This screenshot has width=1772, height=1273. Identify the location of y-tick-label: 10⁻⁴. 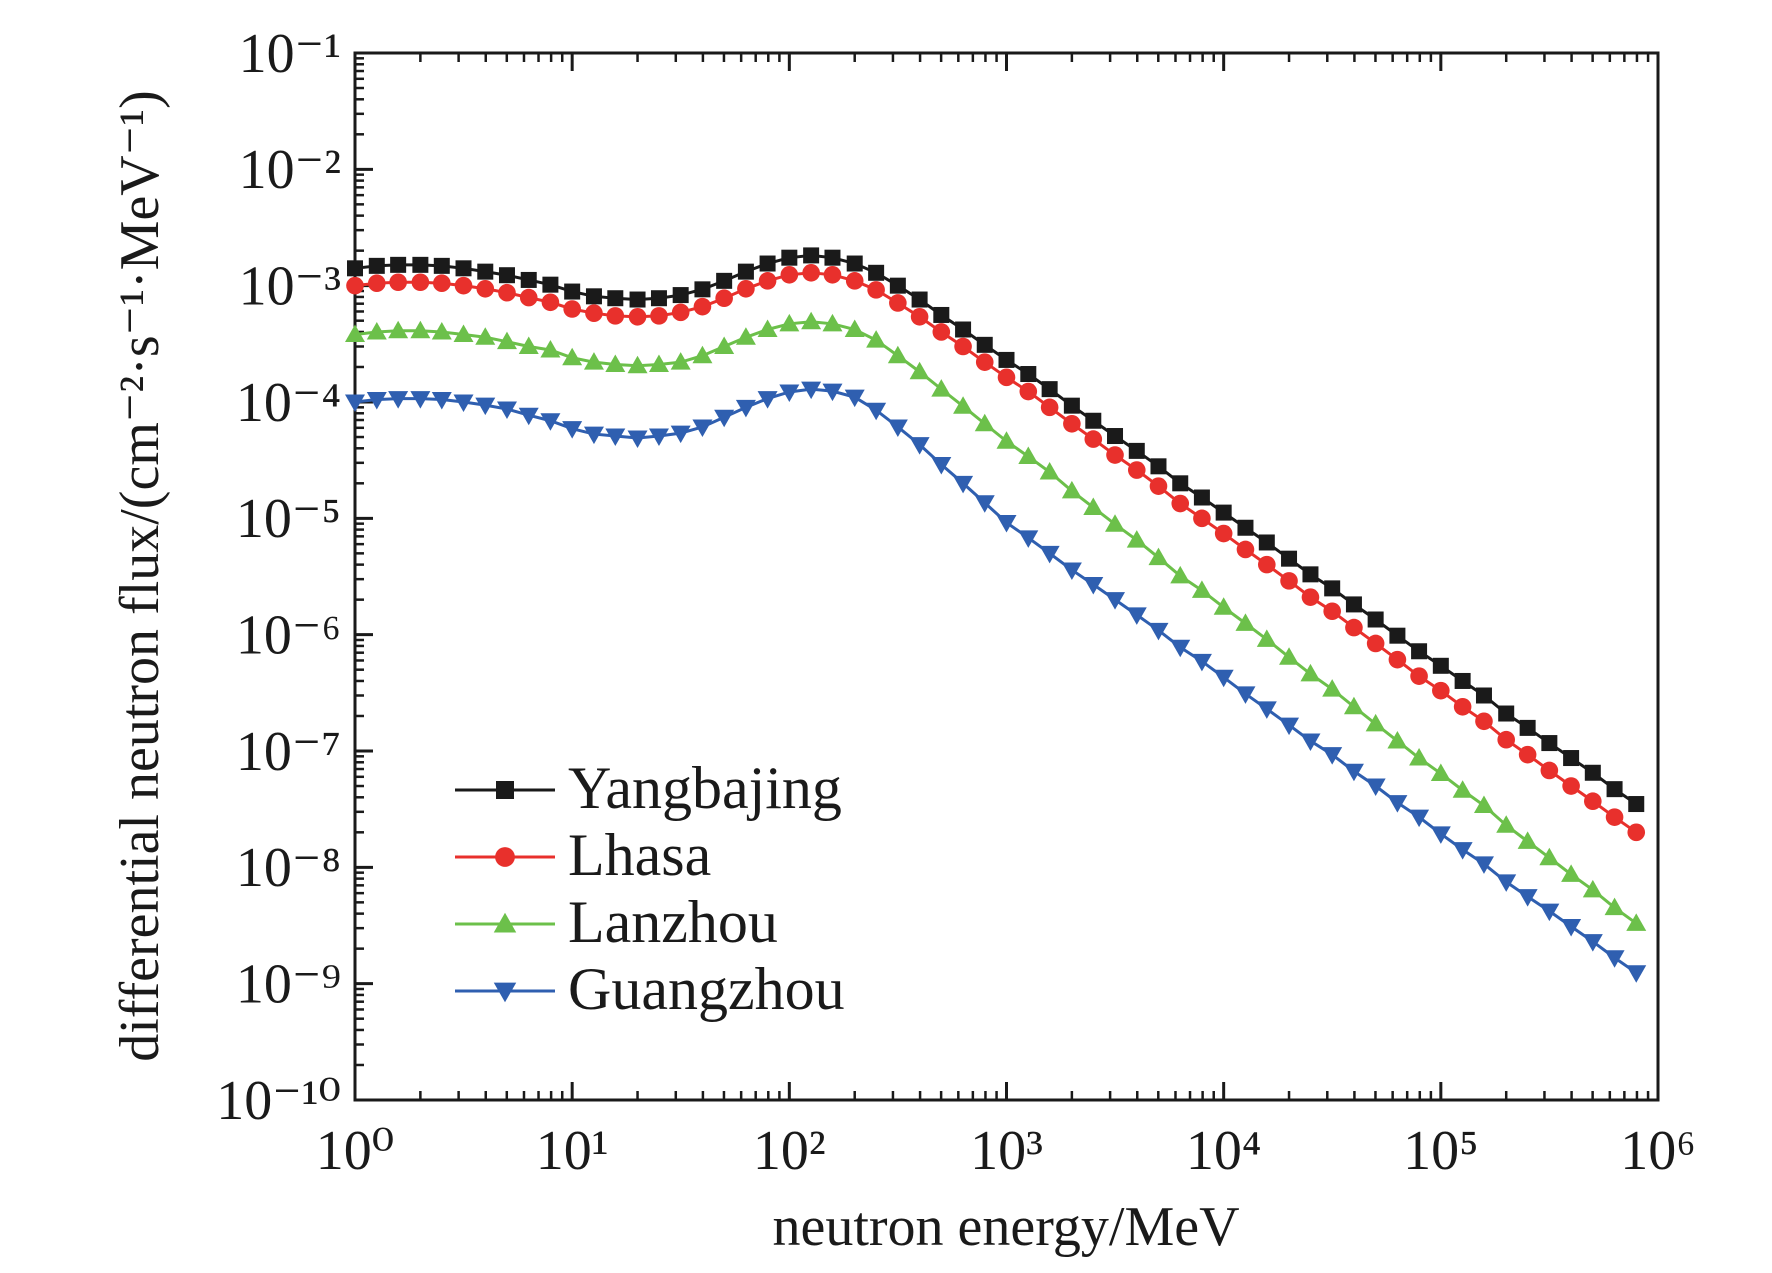
(288, 403).